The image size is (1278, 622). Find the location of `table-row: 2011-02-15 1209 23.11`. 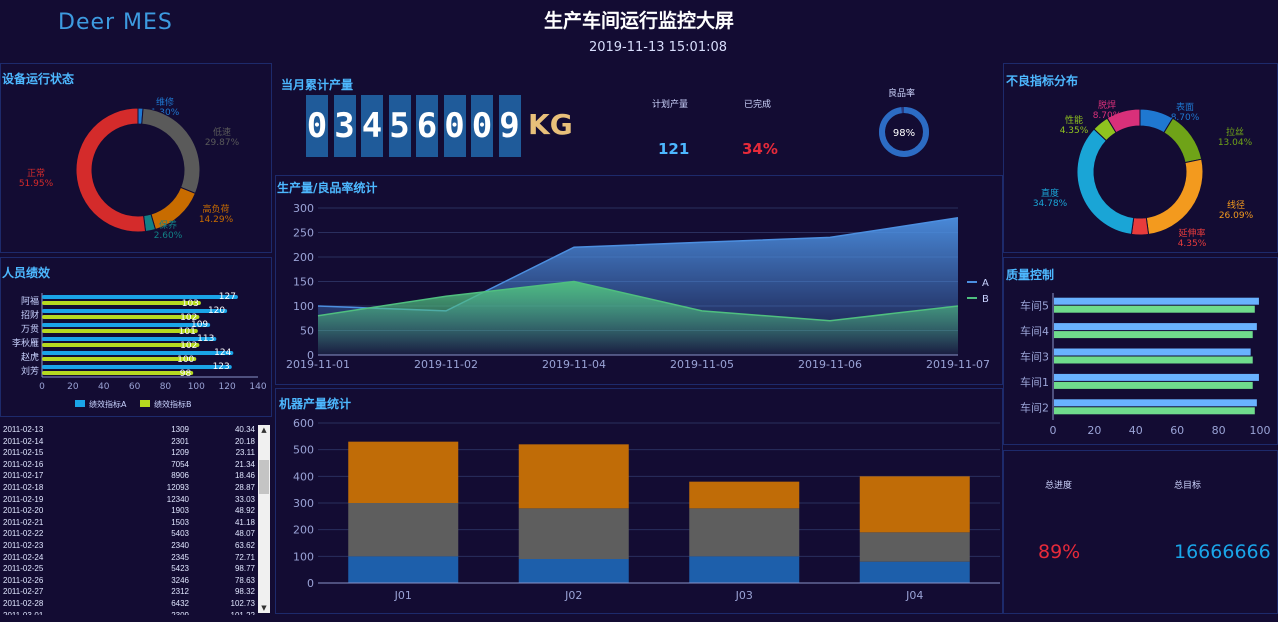

table-row: 2011-02-15 1209 23.11 is located at coordinates (130, 454).